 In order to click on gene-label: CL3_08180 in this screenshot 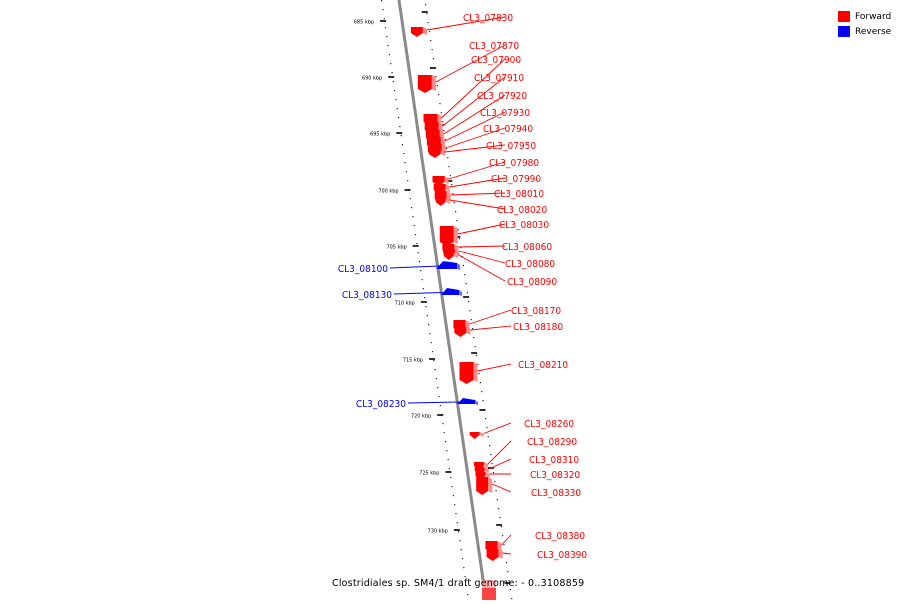, I will do `click(538, 327)`.